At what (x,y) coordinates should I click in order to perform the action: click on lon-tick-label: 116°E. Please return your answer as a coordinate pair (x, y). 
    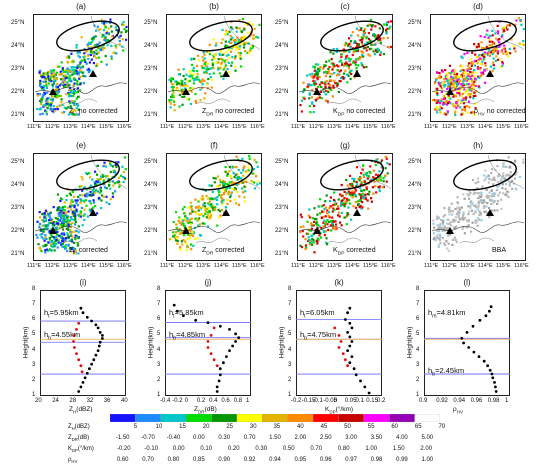
    Looking at the image, I should click on (124, 127).